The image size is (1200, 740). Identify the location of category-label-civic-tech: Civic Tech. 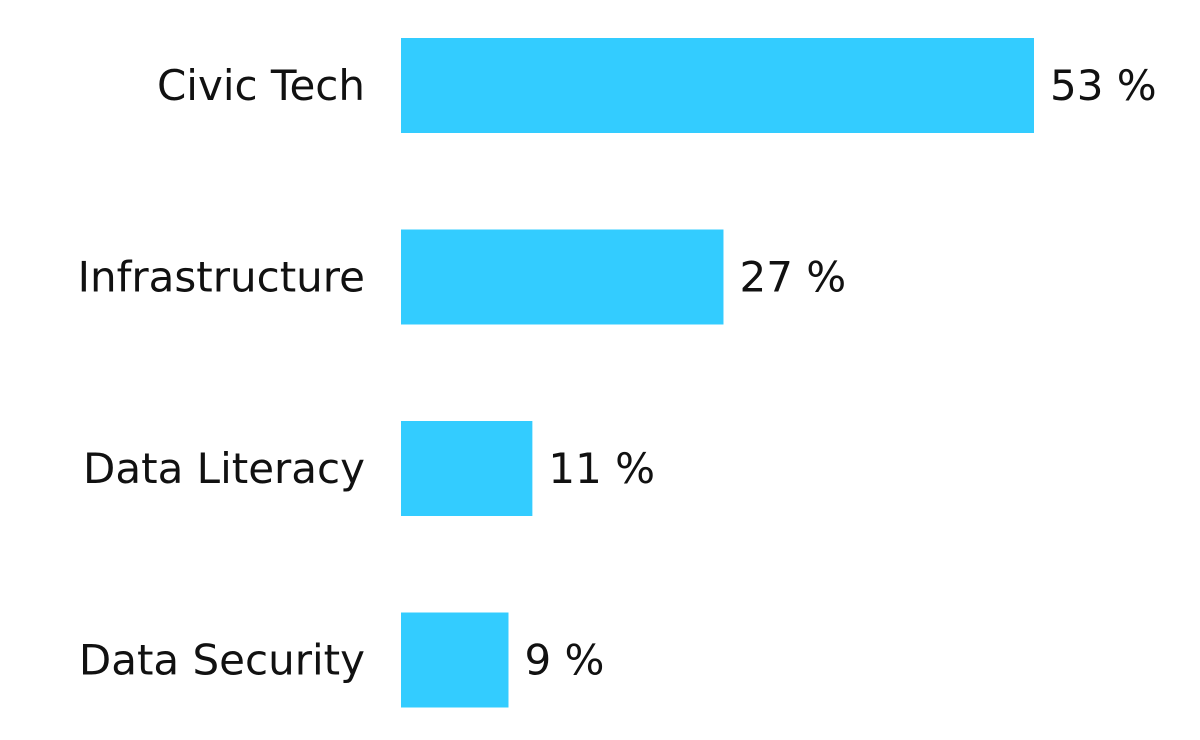
(261, 85).